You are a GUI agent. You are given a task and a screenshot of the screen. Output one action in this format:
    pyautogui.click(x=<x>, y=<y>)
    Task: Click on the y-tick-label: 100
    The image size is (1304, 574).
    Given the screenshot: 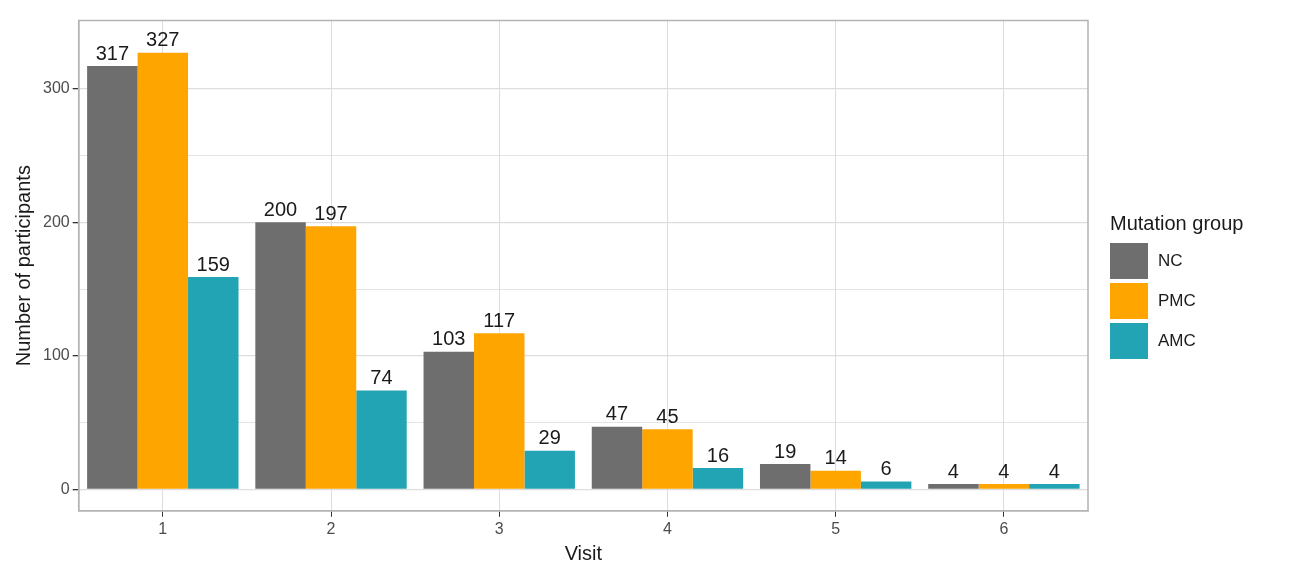 What is the action you would take?
    pyautogui.click(x=56, y=355)
    